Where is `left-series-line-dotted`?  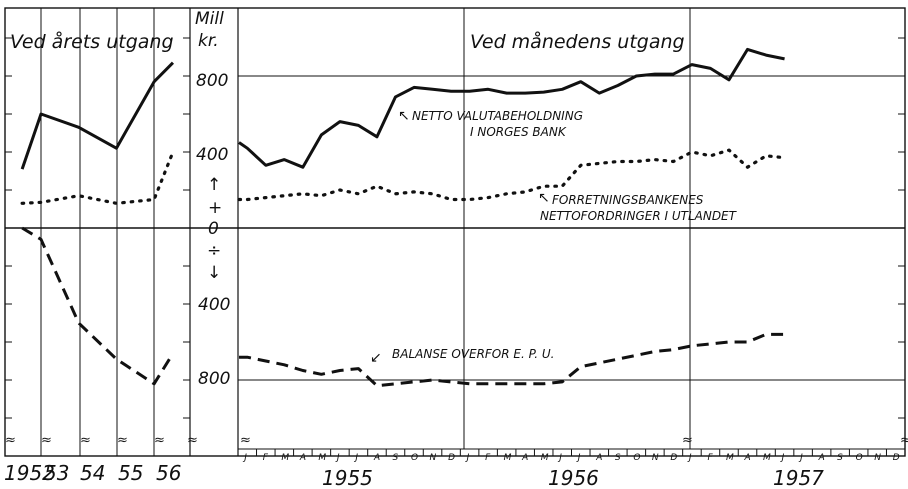
left-series-line-dotted is located at coordinates (97, 177).